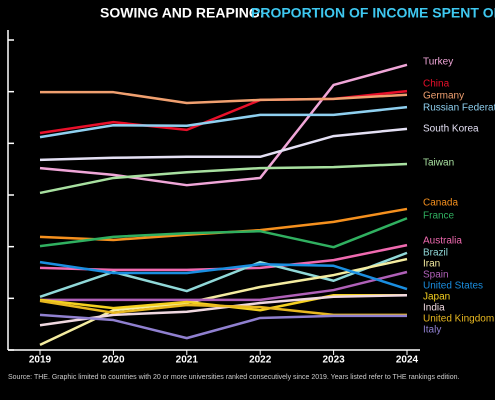 This screenshot has width=495, height=400. What do you see at coordinates (436, 84) in the screenshot?
I see `legend-label: China` at bounding box center [436, 84].